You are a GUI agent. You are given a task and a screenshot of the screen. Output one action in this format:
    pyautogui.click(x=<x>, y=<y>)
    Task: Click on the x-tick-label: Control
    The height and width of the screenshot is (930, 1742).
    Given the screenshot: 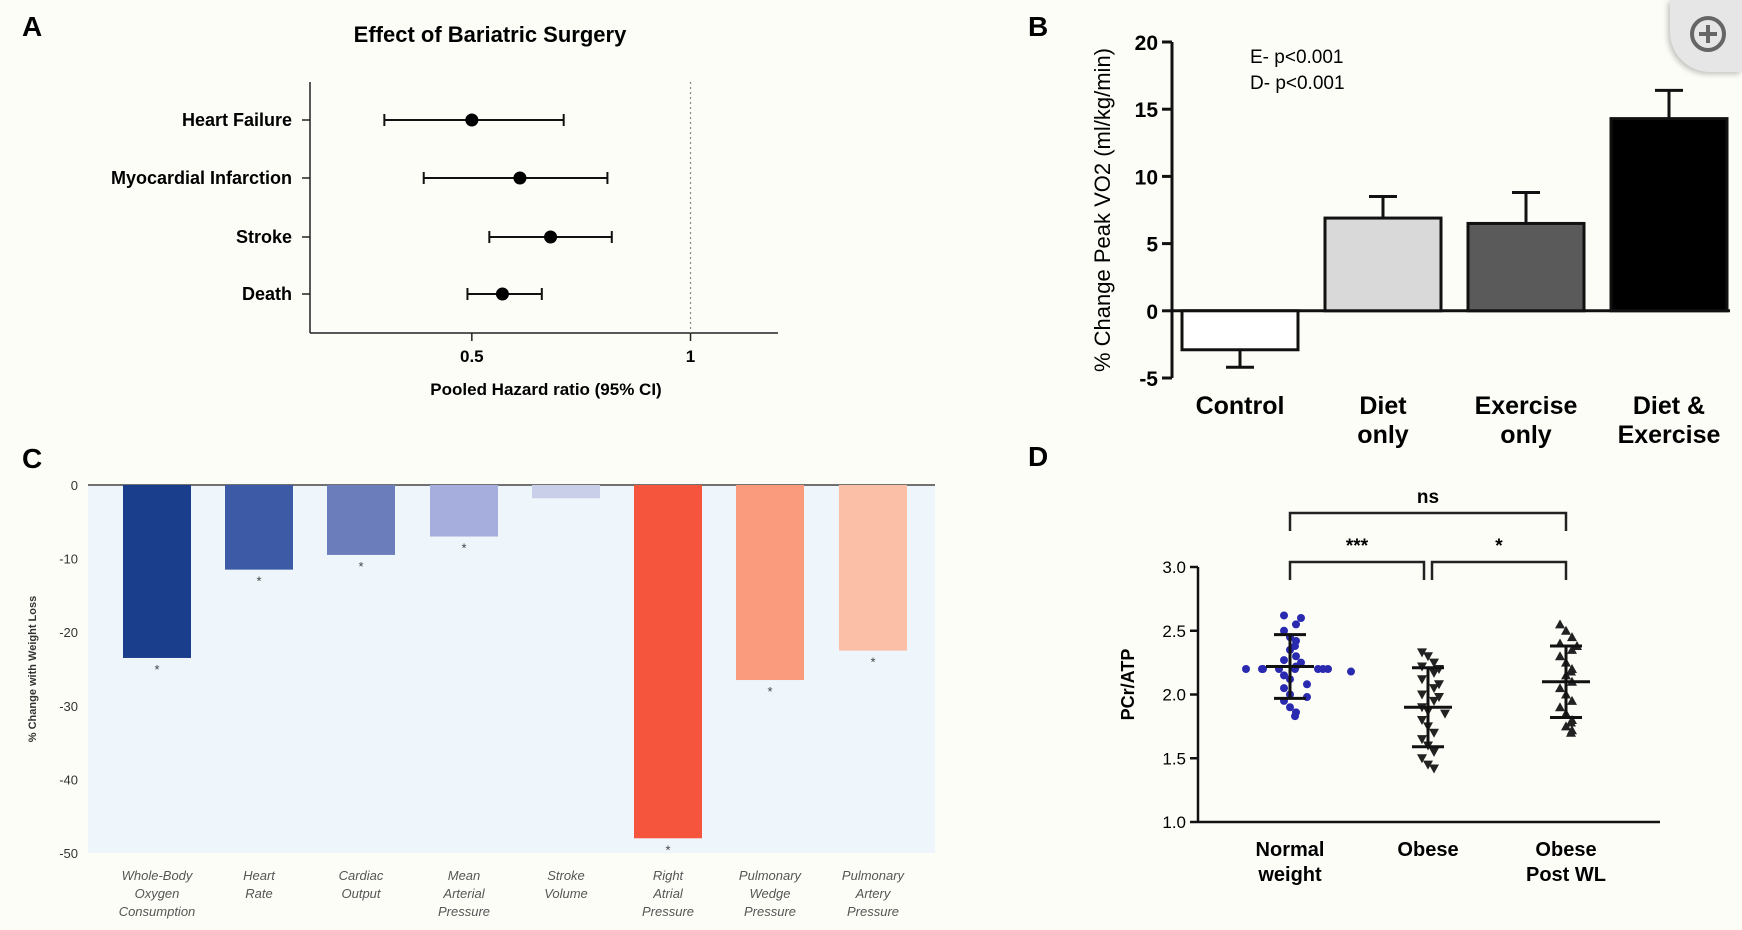 What is the action you would take?
    pyautogui.click(x=1240, y=406)
    